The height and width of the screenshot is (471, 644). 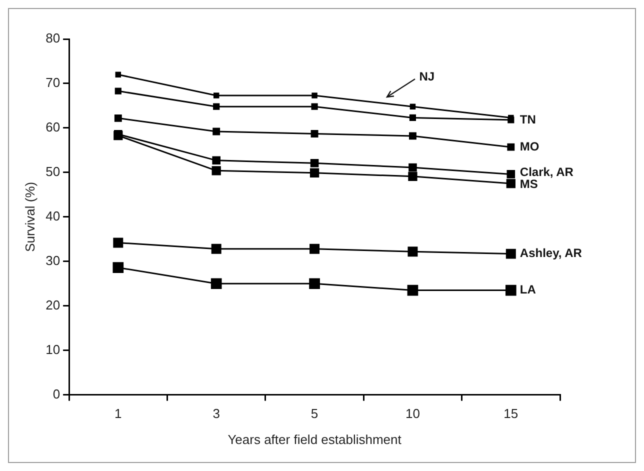 I want to click on x-tick-label: 3, so click(x=216, y=414).